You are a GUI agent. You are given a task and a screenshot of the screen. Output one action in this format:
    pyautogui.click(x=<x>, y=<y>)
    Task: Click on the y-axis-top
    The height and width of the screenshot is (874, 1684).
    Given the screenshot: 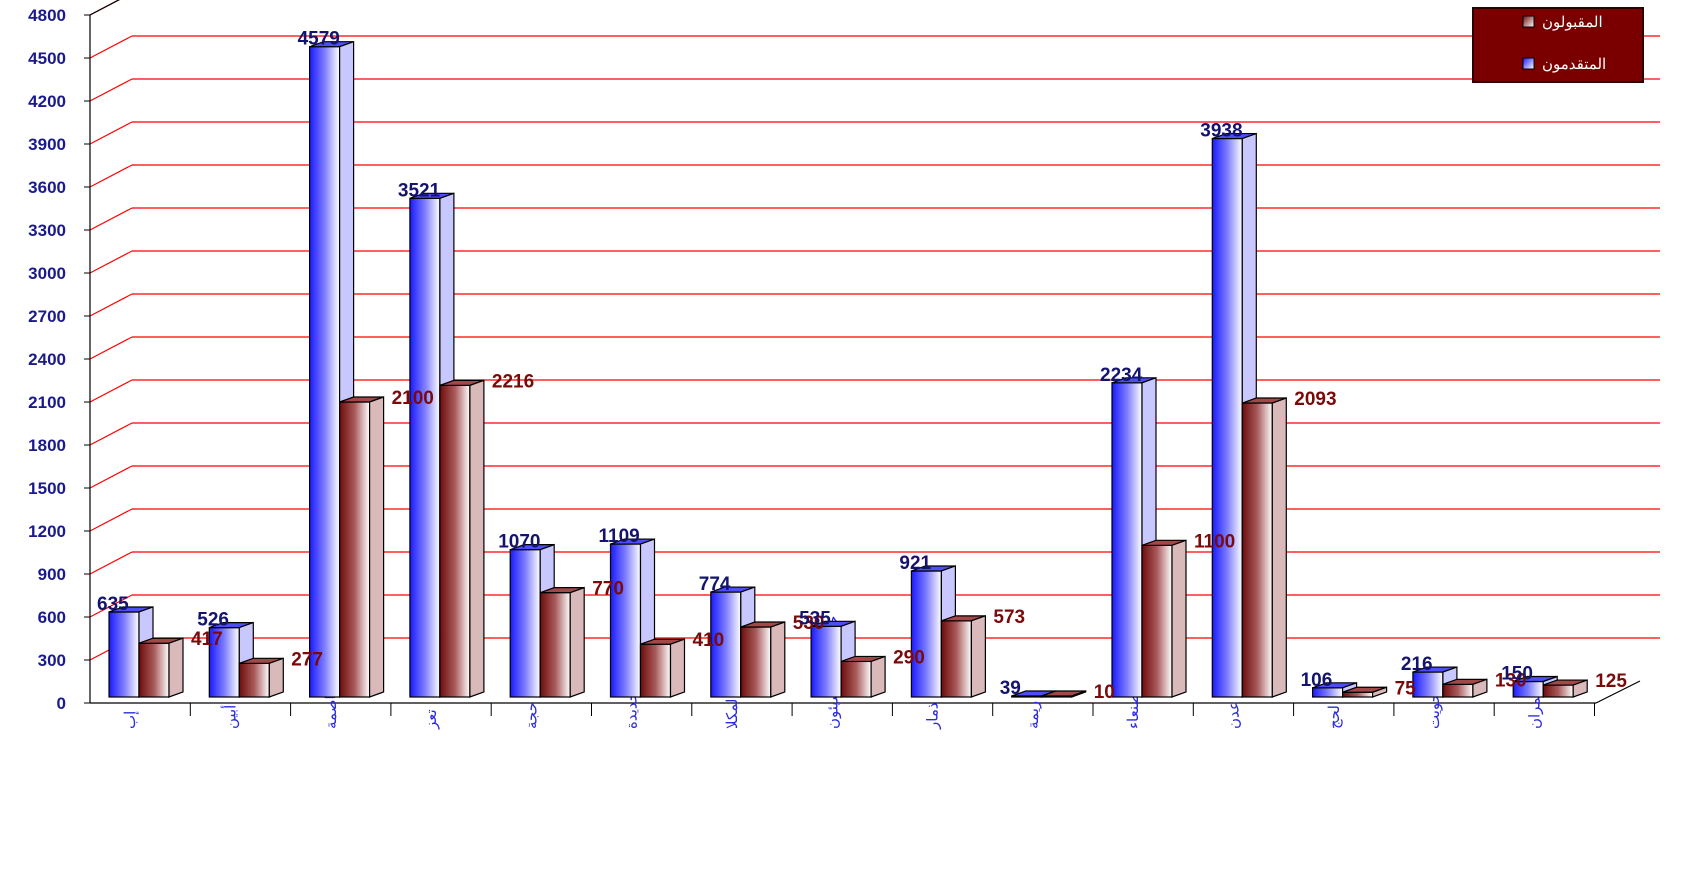 What is the action you would take?
    pyautogui.click(x=104, y=8)
    